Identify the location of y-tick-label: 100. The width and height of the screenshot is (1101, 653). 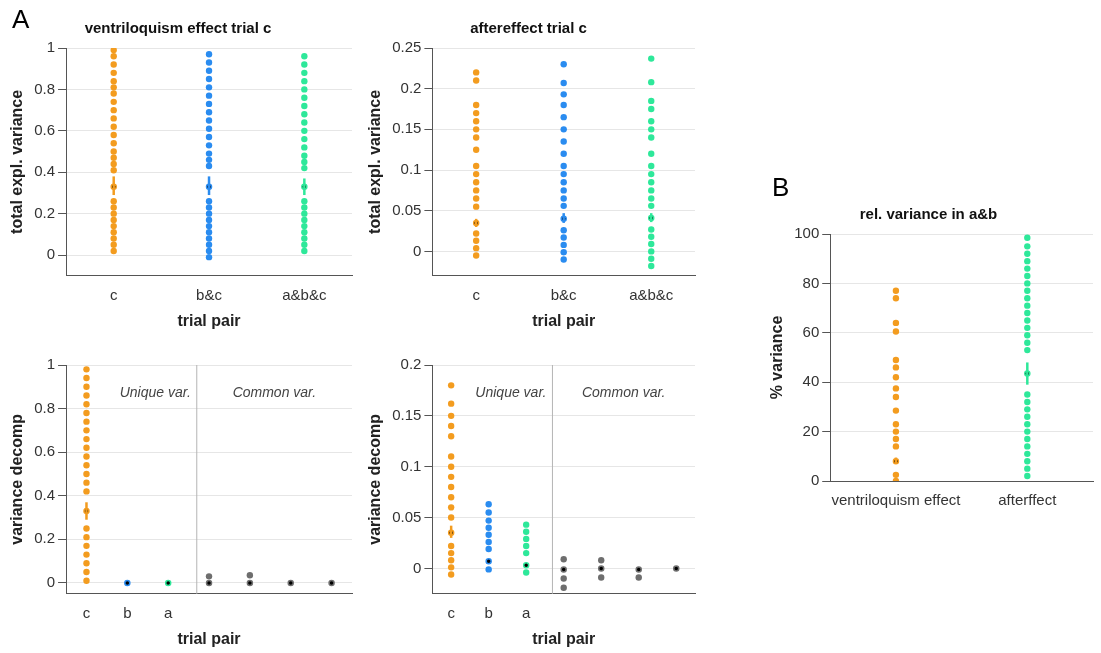
(807, 233).